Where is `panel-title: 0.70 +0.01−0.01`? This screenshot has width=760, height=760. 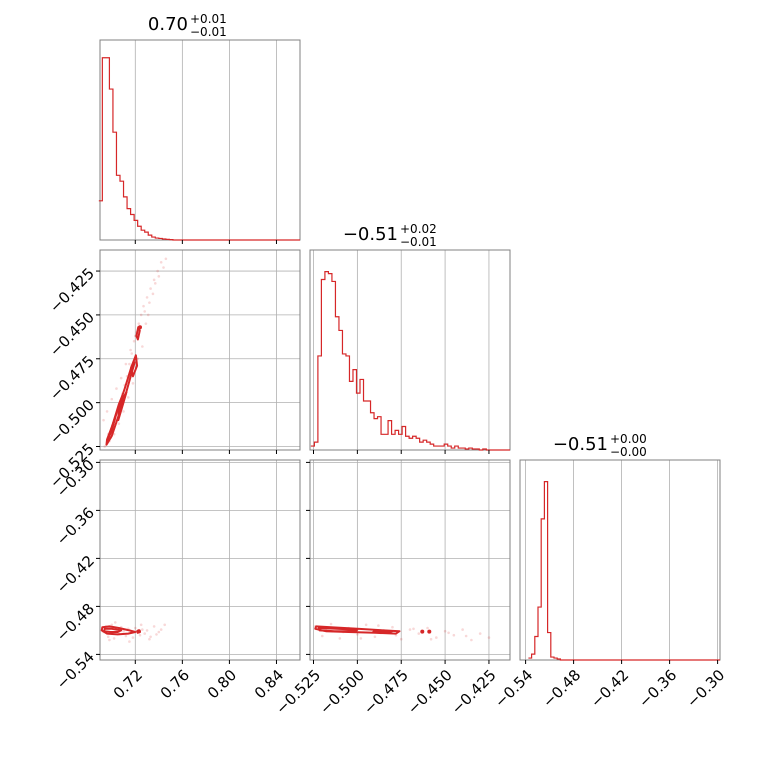 panel-title: 0.70 +0.01−0.01 is located at coordinates (187, 25).